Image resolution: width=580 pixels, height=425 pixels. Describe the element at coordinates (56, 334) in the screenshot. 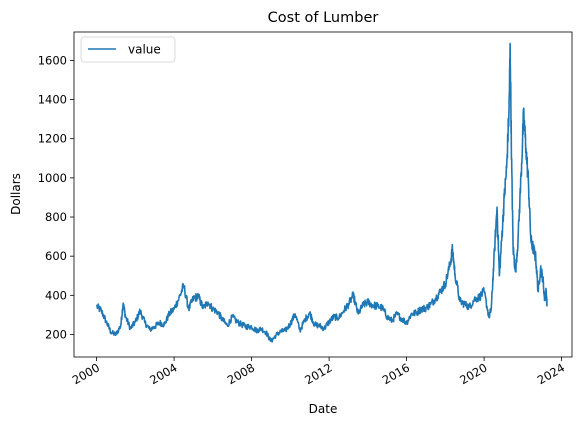

I see `y-tick-label: 200` at that location.